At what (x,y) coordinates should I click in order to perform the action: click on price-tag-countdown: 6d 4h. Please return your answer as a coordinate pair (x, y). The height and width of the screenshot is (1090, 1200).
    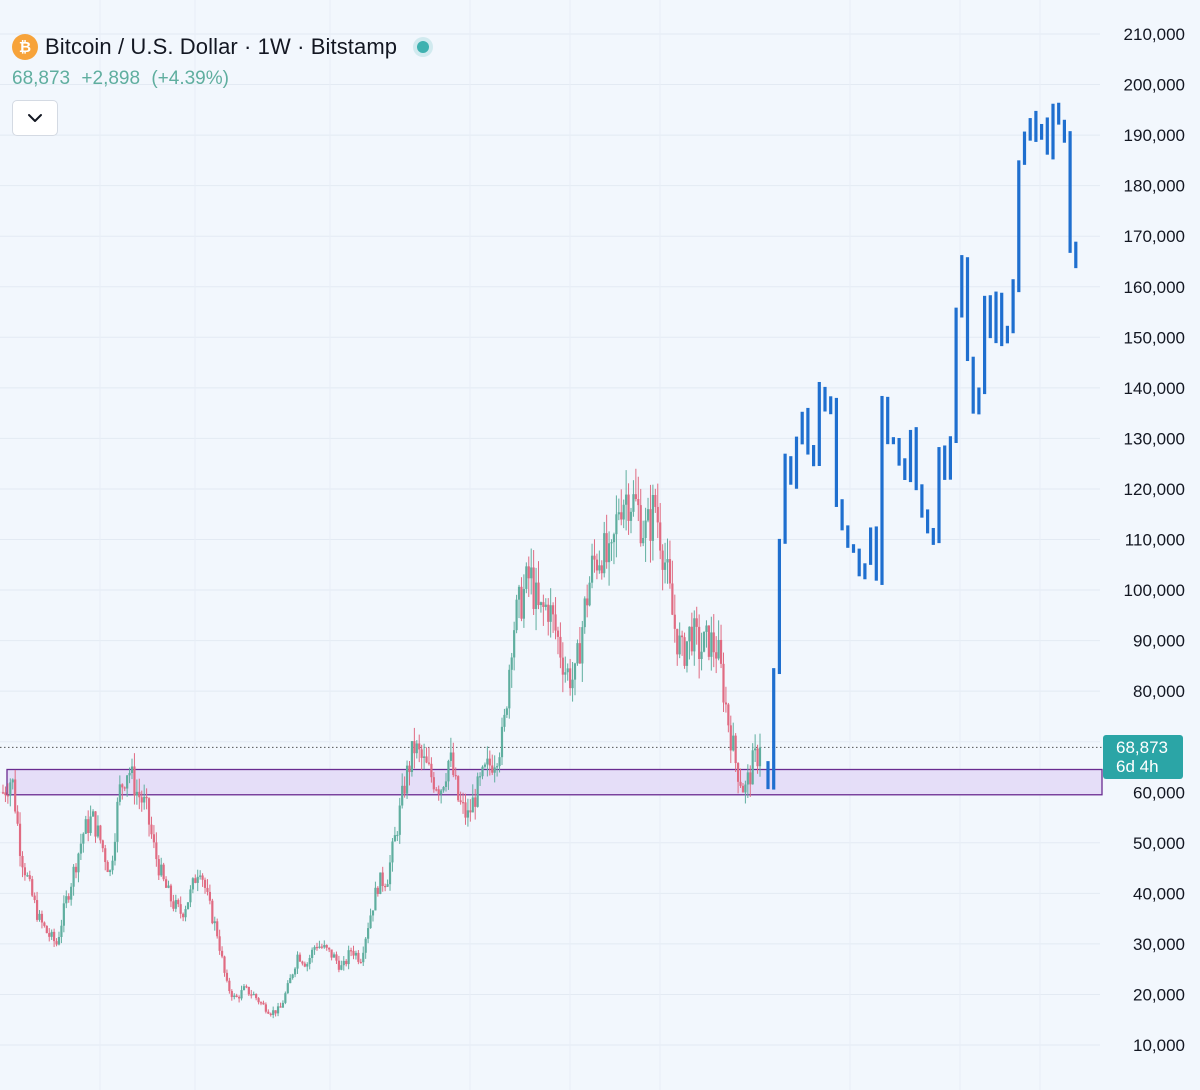
    Looking at the image, I should click on (1137, 766).